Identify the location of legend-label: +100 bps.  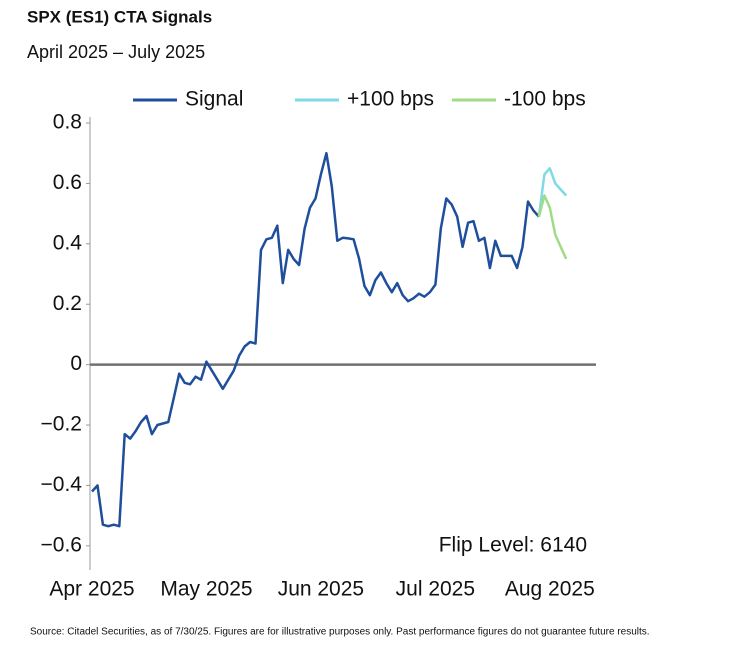
(390, 99).